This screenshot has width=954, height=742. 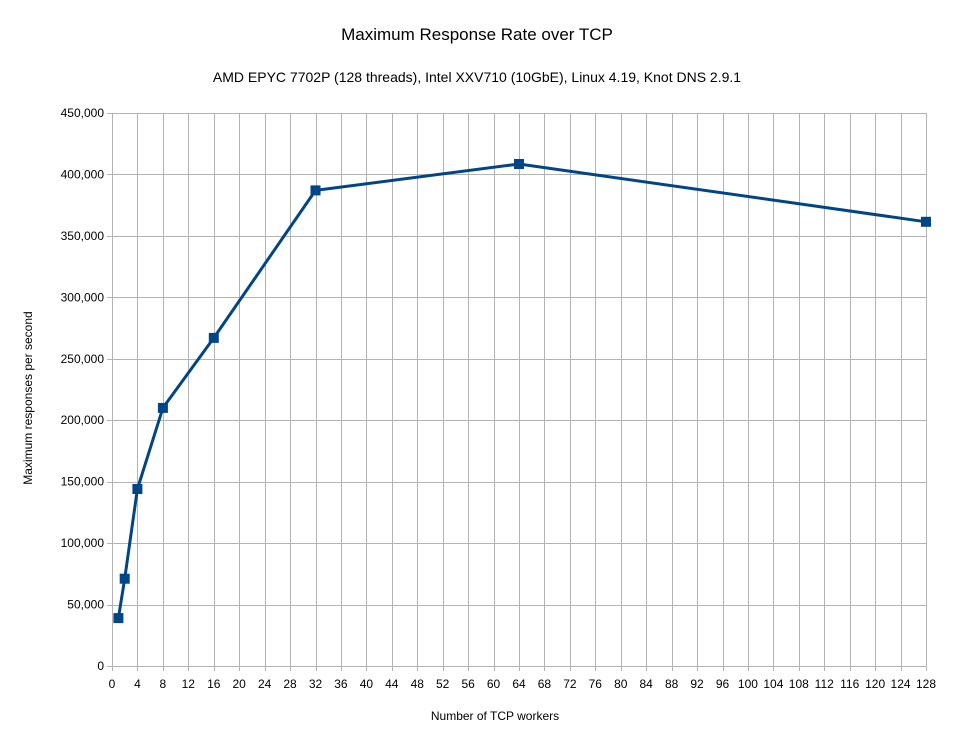 What do you see at coordinates (519, 684) in the screenshot?
I see `x-tick-label: 64` at bounding box center [519, 684].